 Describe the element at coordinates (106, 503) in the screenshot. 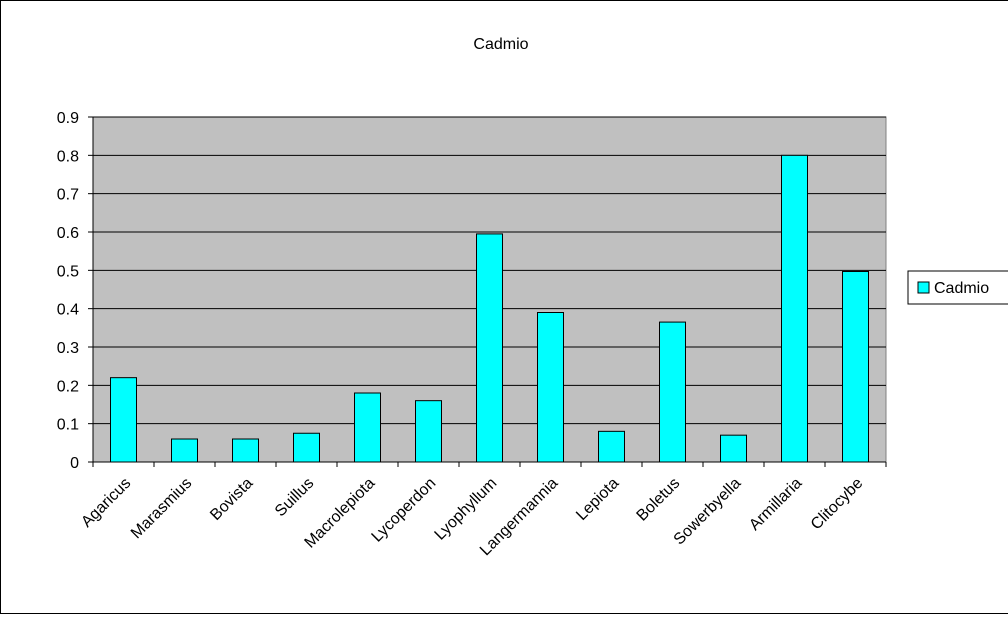

I see `x-tick-label: Agaricus` at that location.